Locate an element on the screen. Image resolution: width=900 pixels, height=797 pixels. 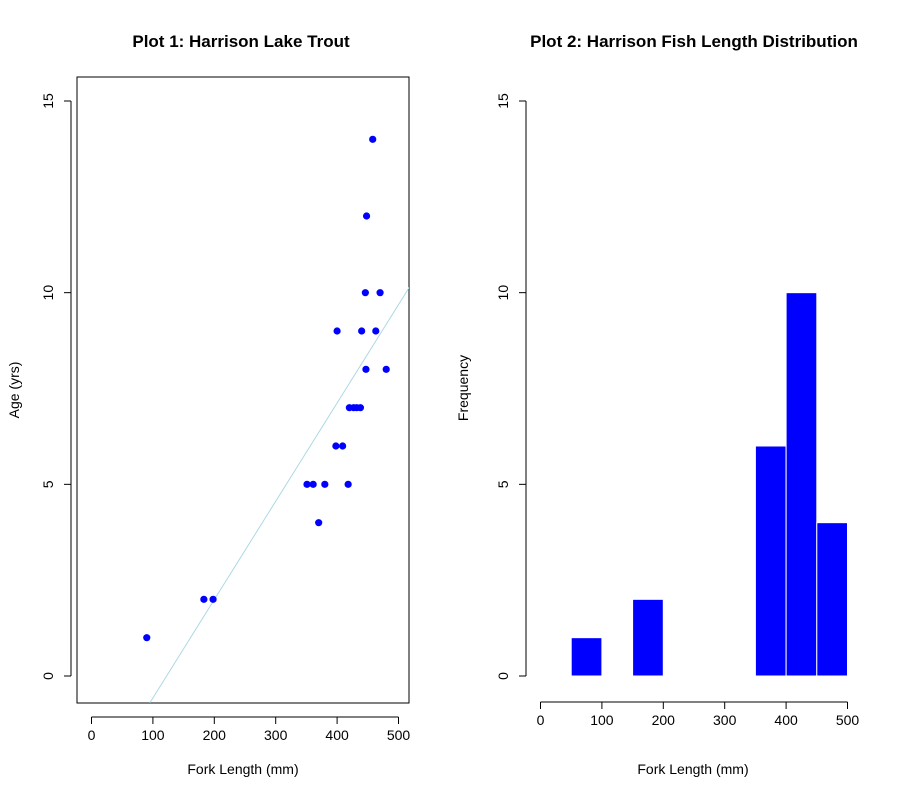
plot2-y-tick-label: 10 is located at coordinates (503, 293).